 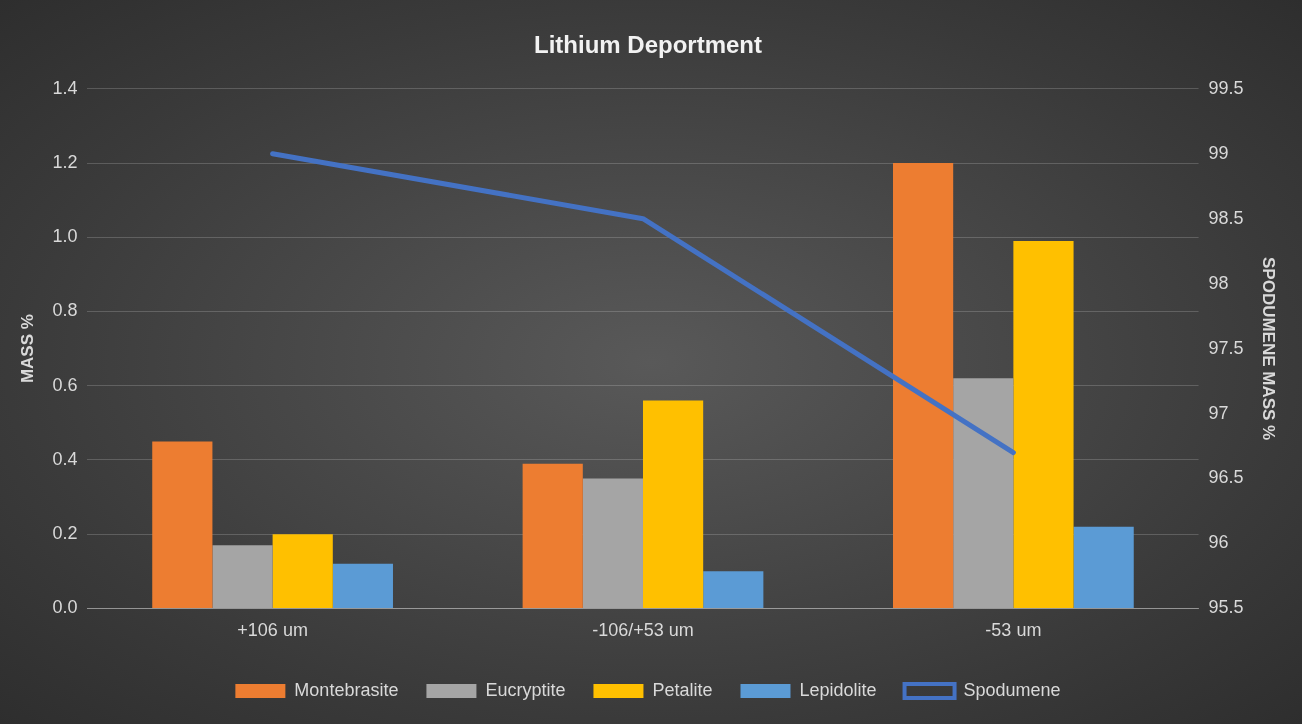 What do you see at coordinates (838, 689) in the screenshot?
I see `legend-label: Lepidolite` at bounding box center [838, 689].